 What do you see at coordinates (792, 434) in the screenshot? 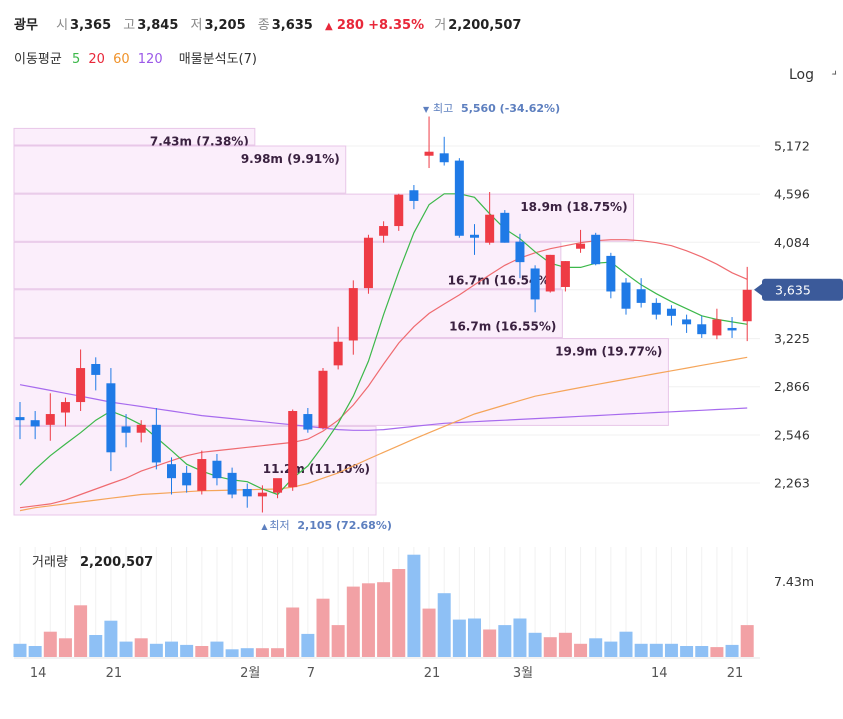
I see `price-tick-label: 2,546` at bounding box center [792, 434].